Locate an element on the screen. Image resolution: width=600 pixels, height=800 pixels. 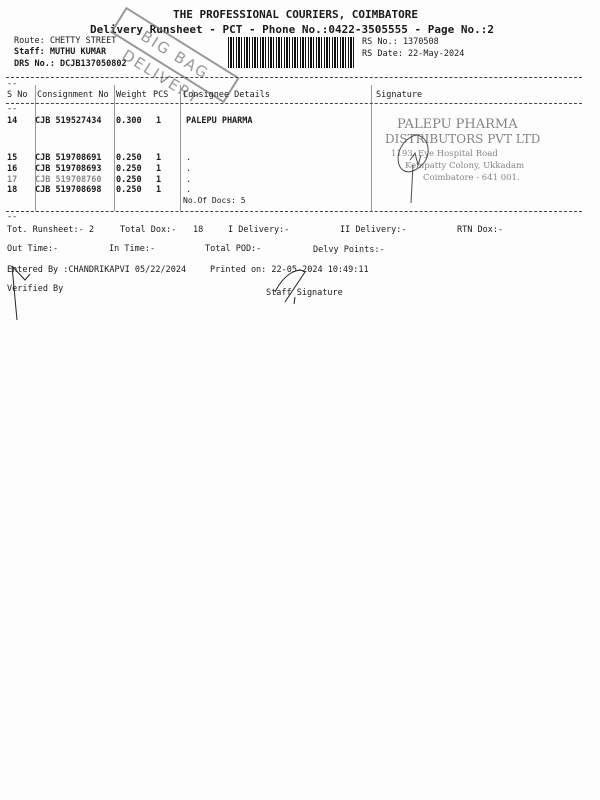
total-dox-value: 18 is located at coordinates (198, 230).